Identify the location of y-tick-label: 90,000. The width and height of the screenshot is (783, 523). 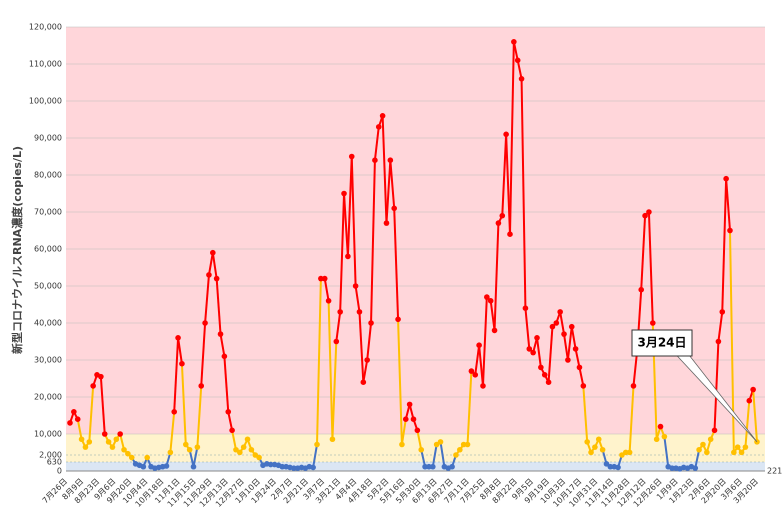
(48, 138).